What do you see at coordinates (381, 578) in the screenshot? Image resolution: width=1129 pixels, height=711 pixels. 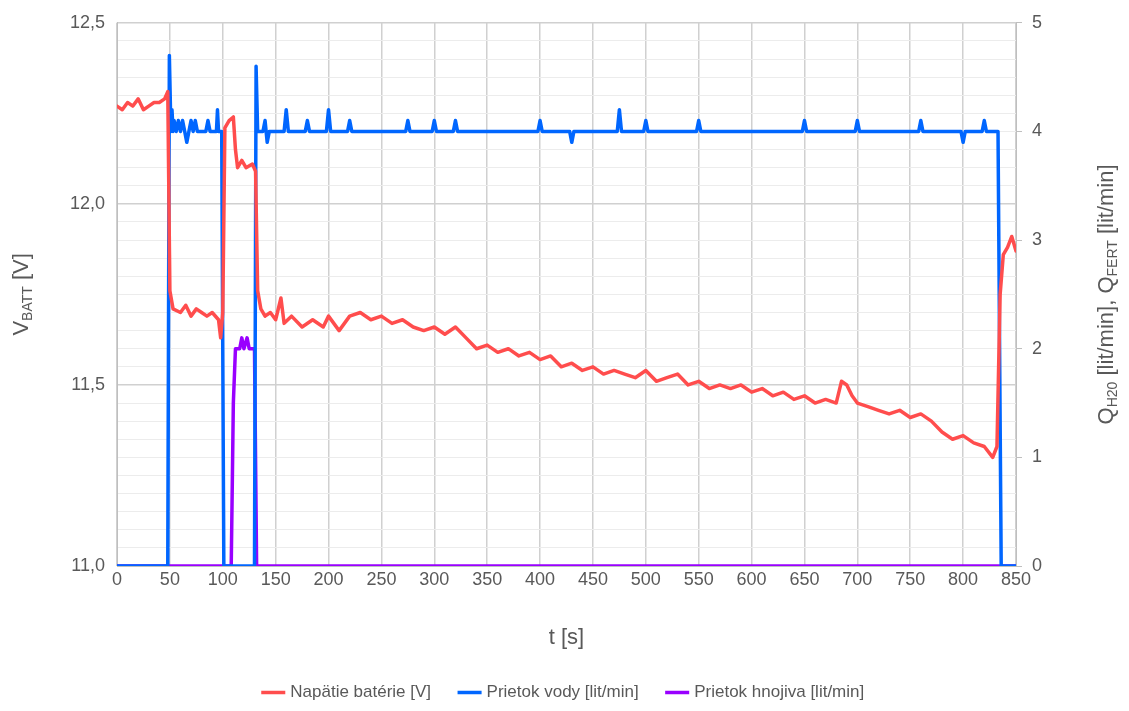 I see `x-tick-label: 250` at bounding box center [381, 578].